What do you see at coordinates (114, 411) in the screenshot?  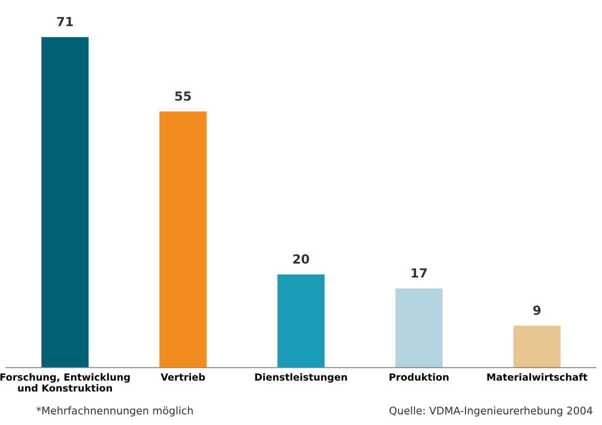 I see `text: *Mehrfachnennungen möglich` at bounding box center [114, 411].